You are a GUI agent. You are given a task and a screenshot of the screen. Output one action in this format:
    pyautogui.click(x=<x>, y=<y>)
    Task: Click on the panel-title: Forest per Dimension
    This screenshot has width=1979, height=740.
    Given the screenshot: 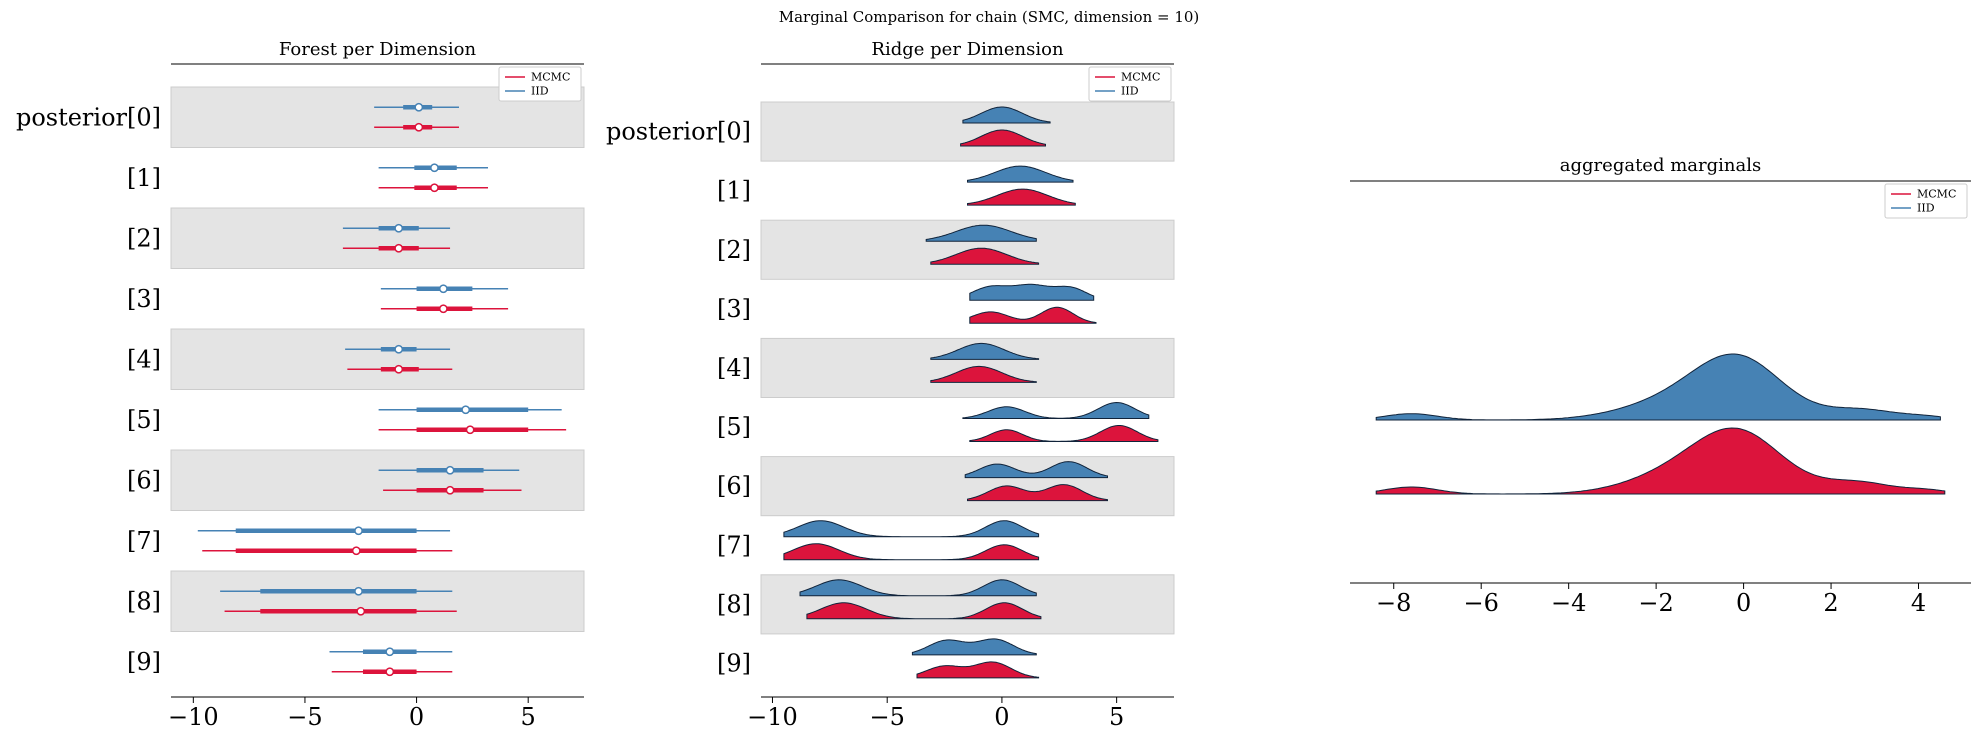 What is the action you would take?
    pyautogui.click(x=378, y=49)
    